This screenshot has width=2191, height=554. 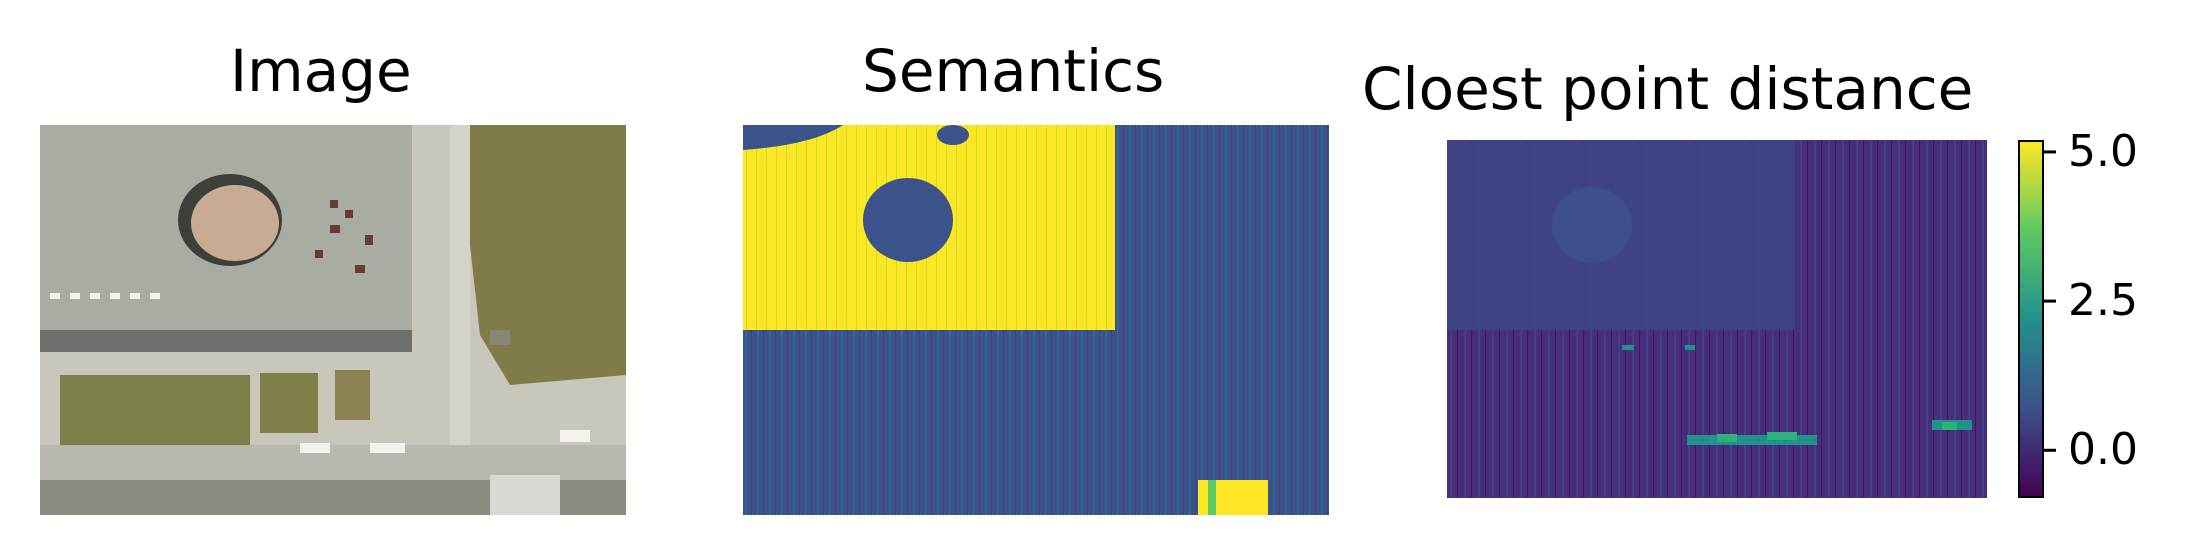 I want to click on panel-title-distance: Cloest point distance, so click(x=1668, y=89).